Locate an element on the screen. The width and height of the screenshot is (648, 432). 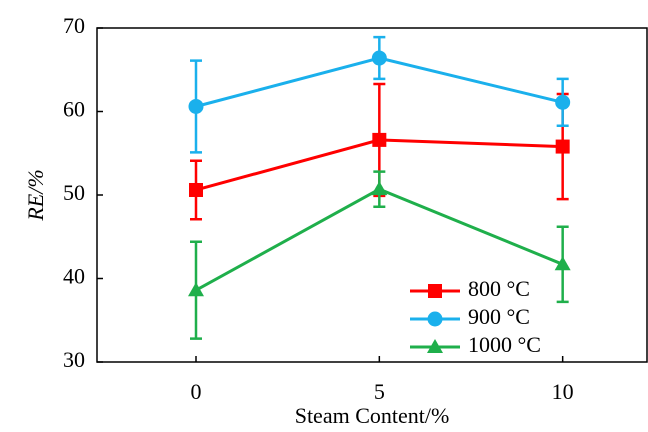
legend-label: 900 °C is located at coordinates (499, 316).